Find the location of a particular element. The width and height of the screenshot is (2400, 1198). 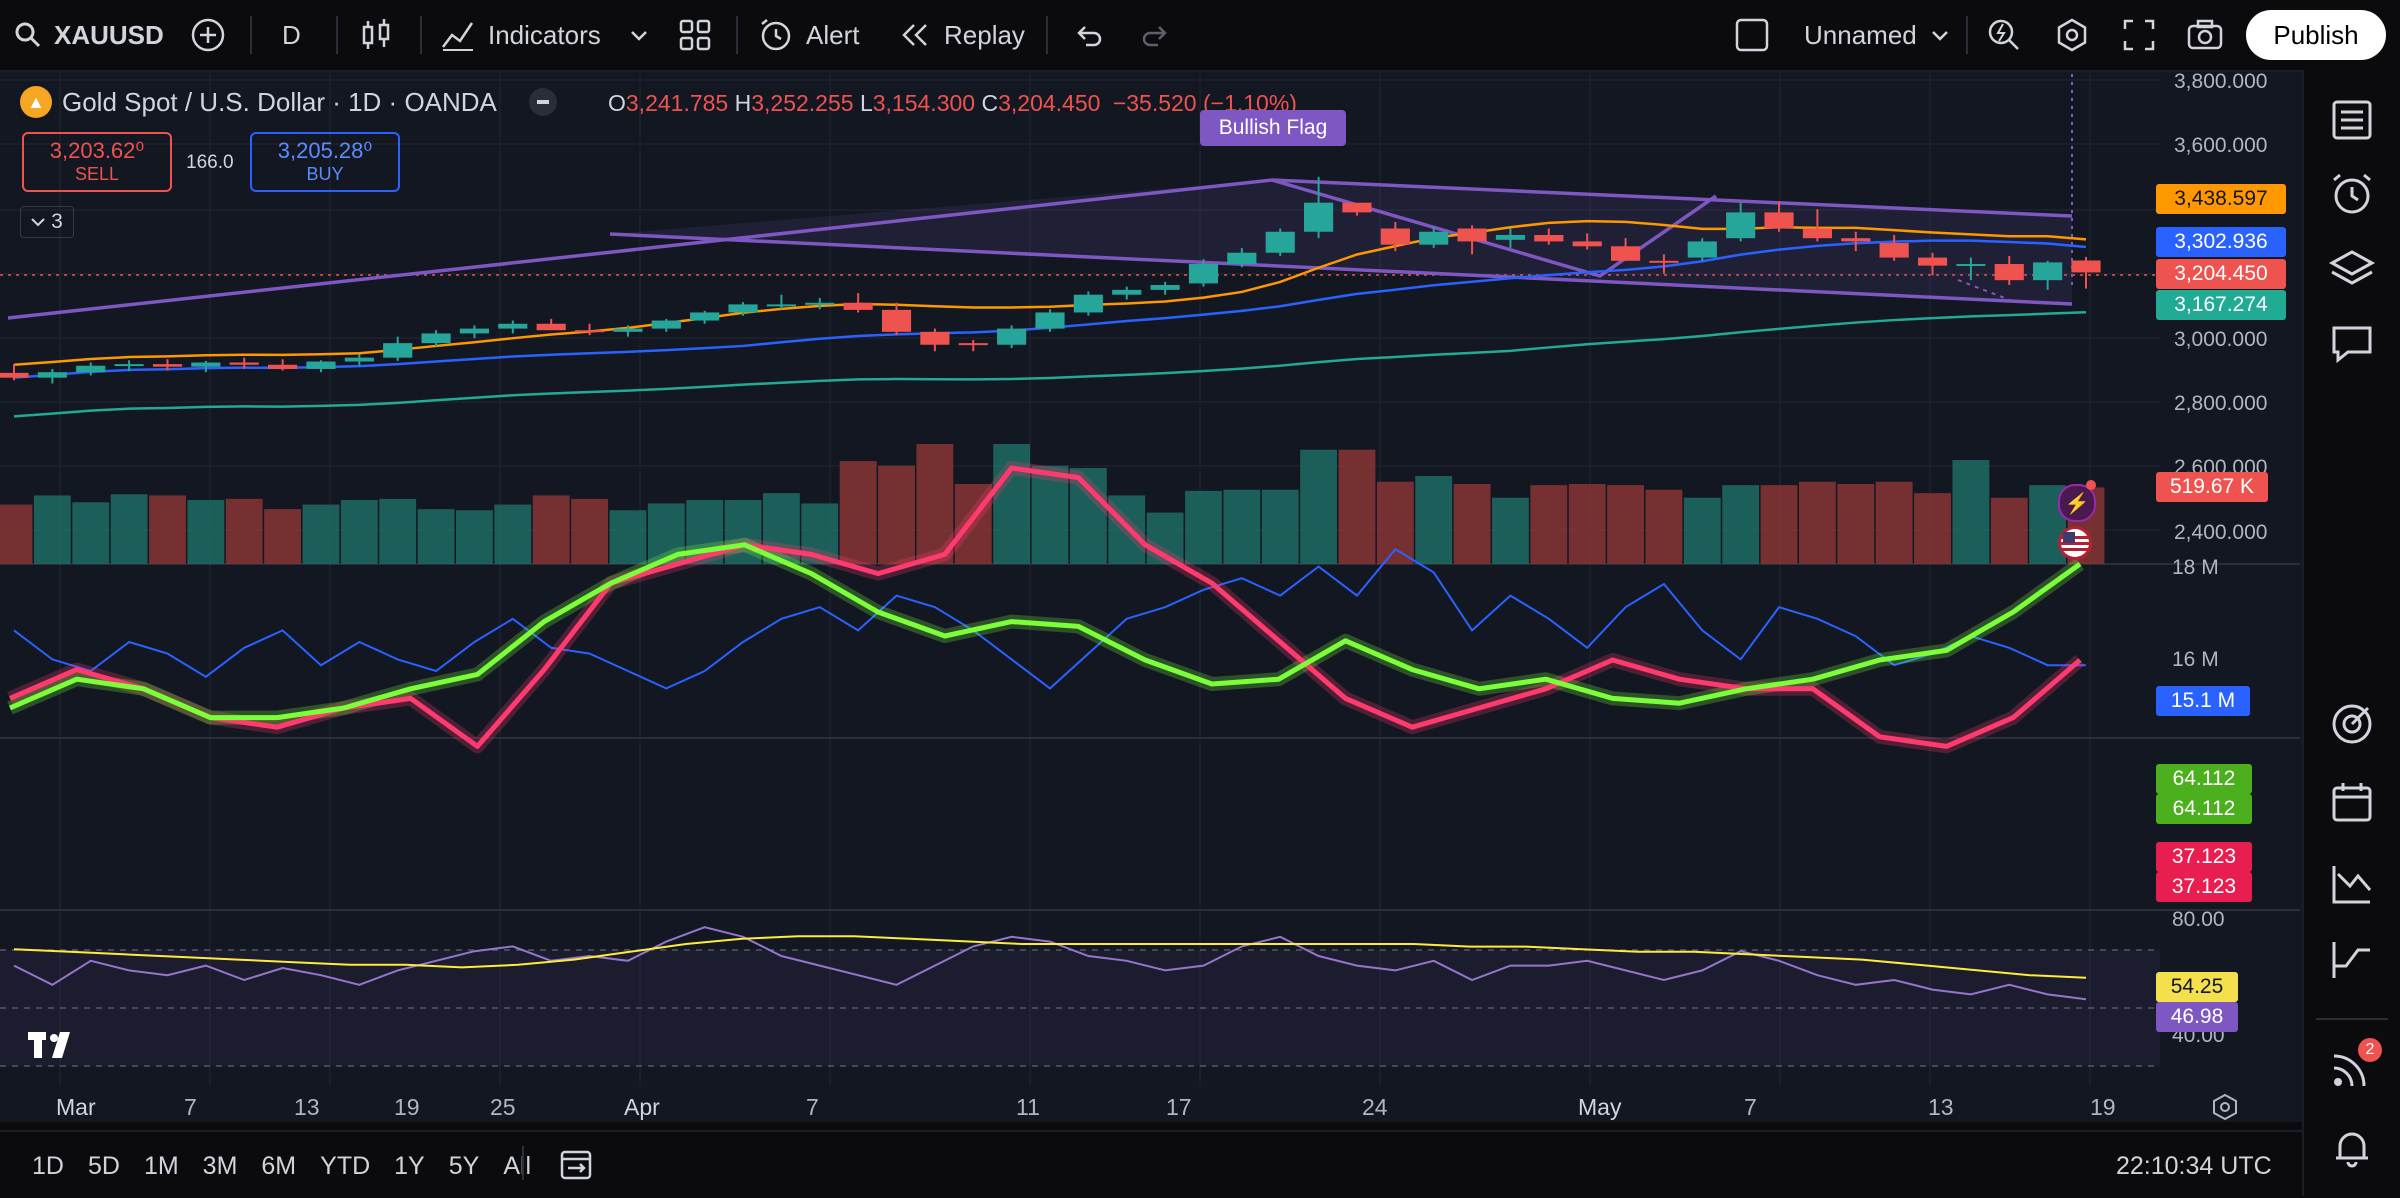

pattern-label: Bullish Flag is located at coordinates (1273, 128).